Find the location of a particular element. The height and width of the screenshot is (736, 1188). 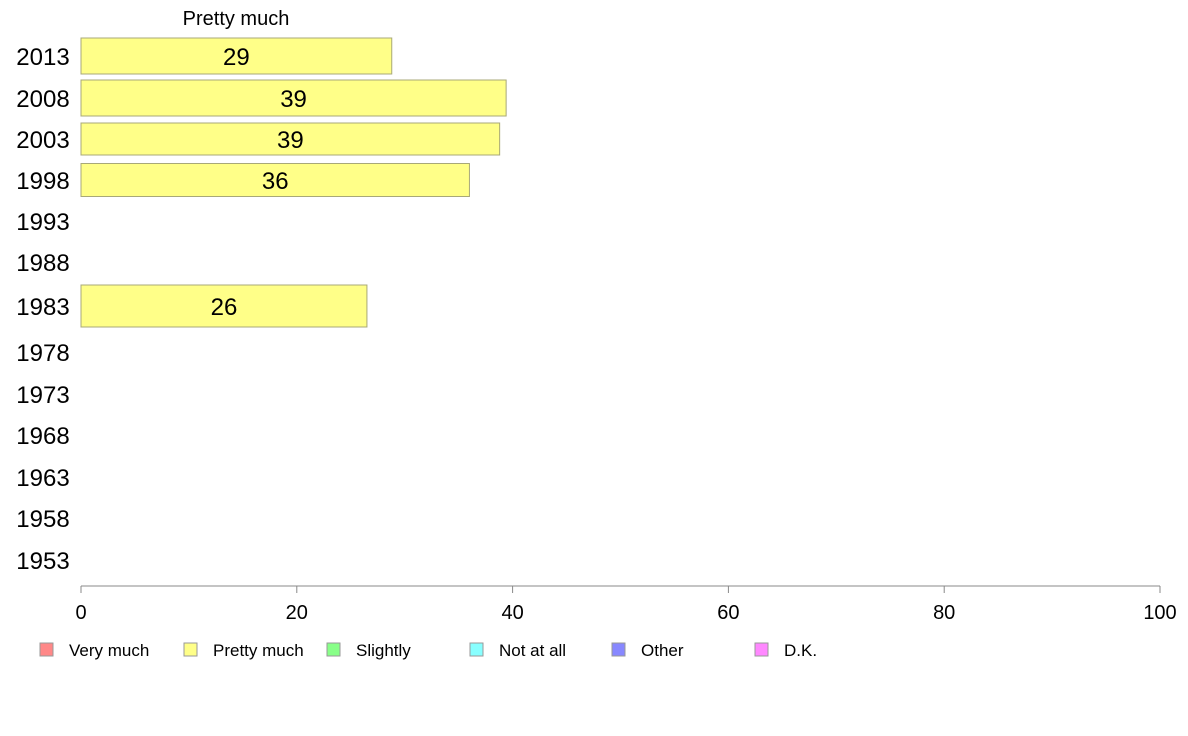

year-label-2013: 2013 is located at coordinates (42, 57).